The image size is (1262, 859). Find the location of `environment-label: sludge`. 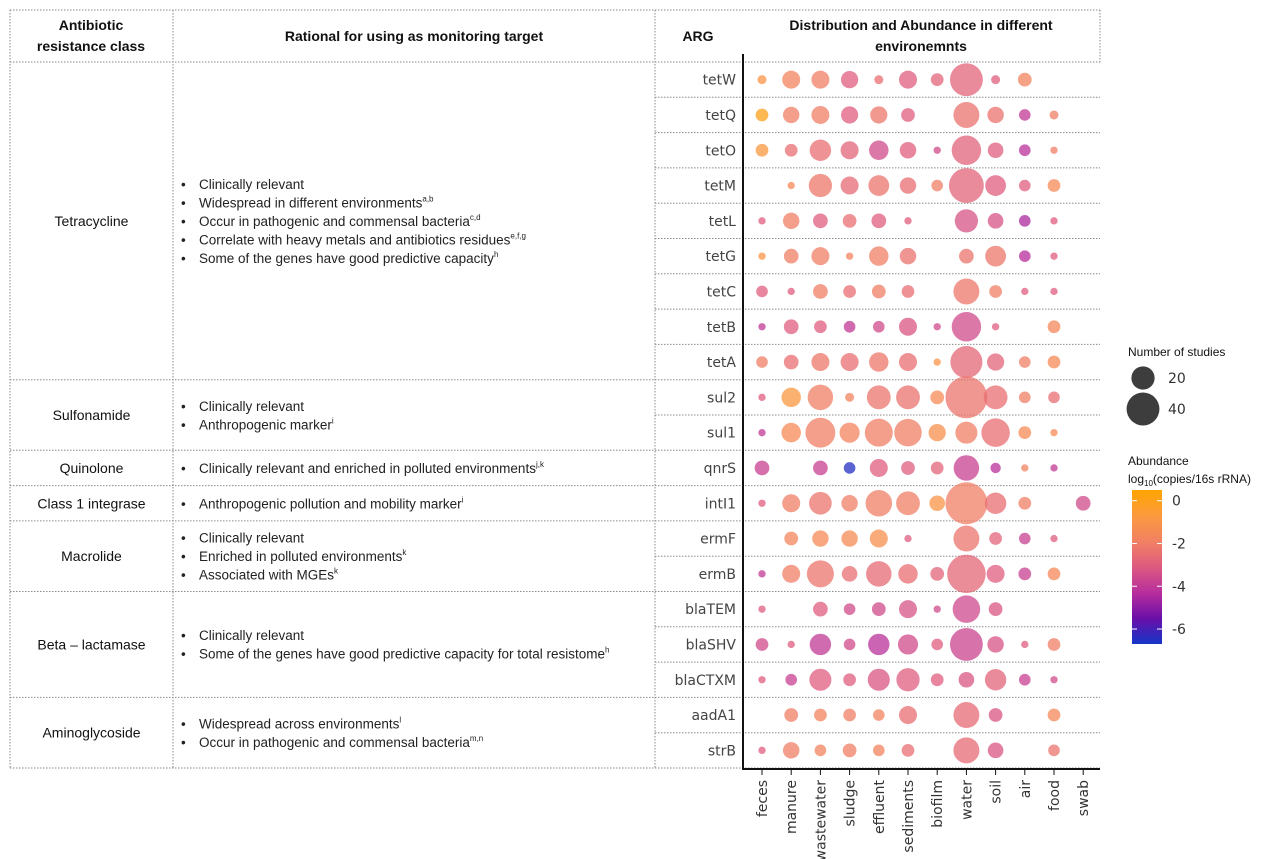

environment-label: sludge is located at coordinates (851, 803).